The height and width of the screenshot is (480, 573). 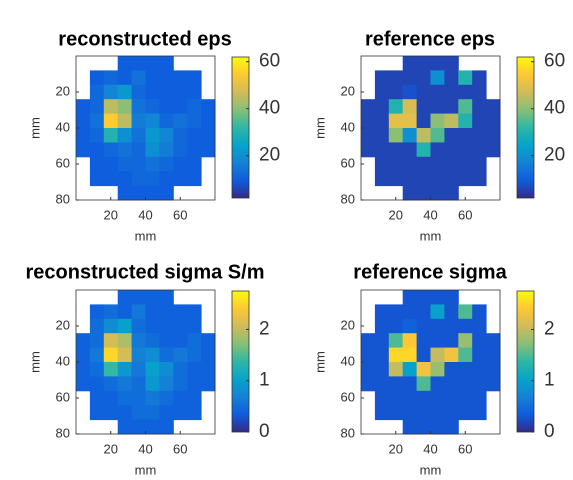 What do you see at coordinates (348, 324) in the screenshot?
I see `y-tick-label: 20` at bounding box center [348, 324].